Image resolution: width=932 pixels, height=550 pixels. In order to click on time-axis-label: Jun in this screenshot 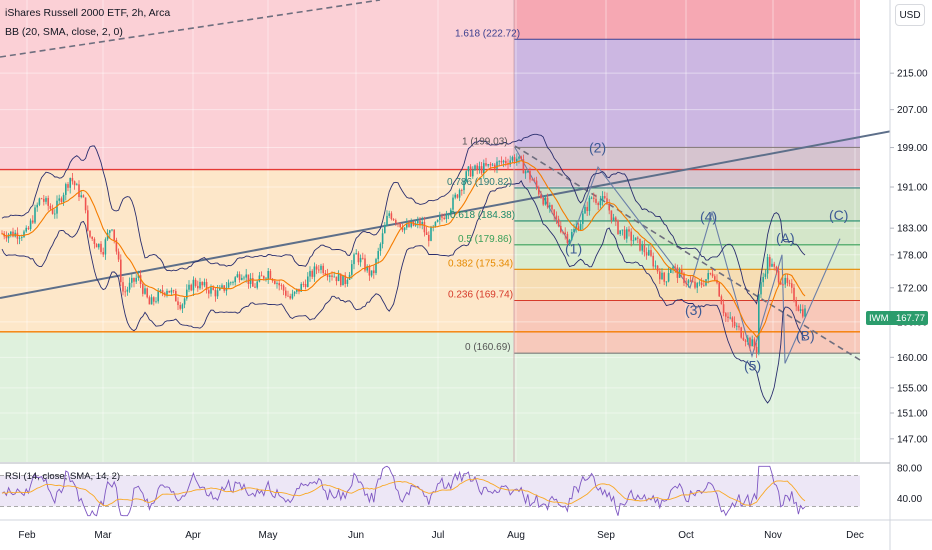, I will do `click(356, 535)`.